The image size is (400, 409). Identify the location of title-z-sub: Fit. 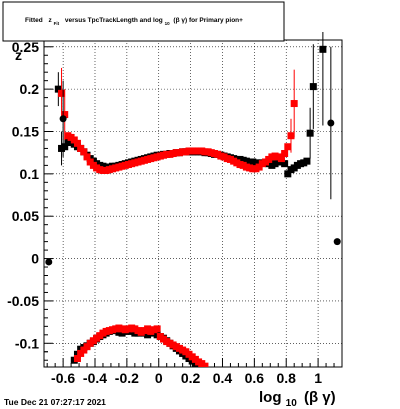
(57, 23).